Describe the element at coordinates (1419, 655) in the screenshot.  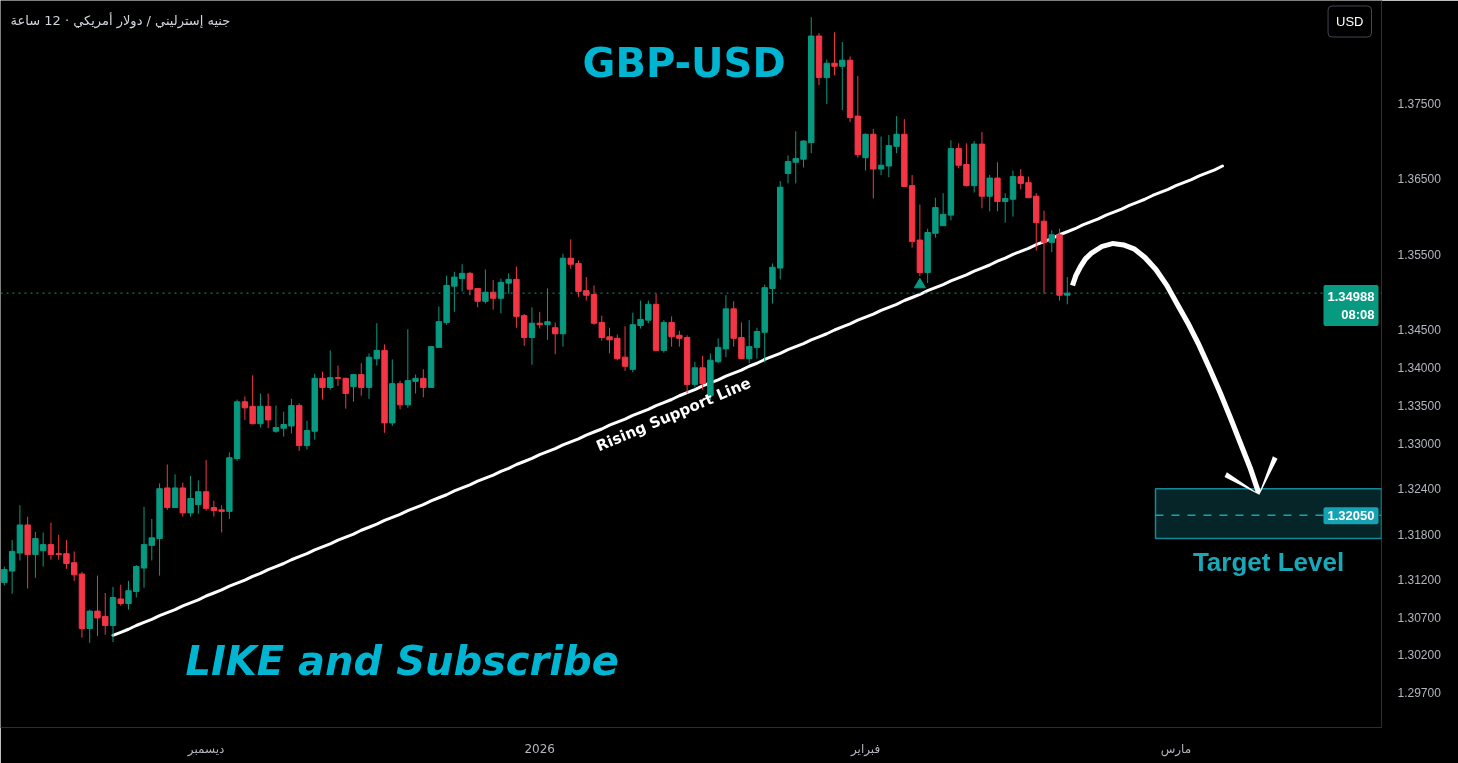
I see `y-tick-label: 1.30200` at that location.